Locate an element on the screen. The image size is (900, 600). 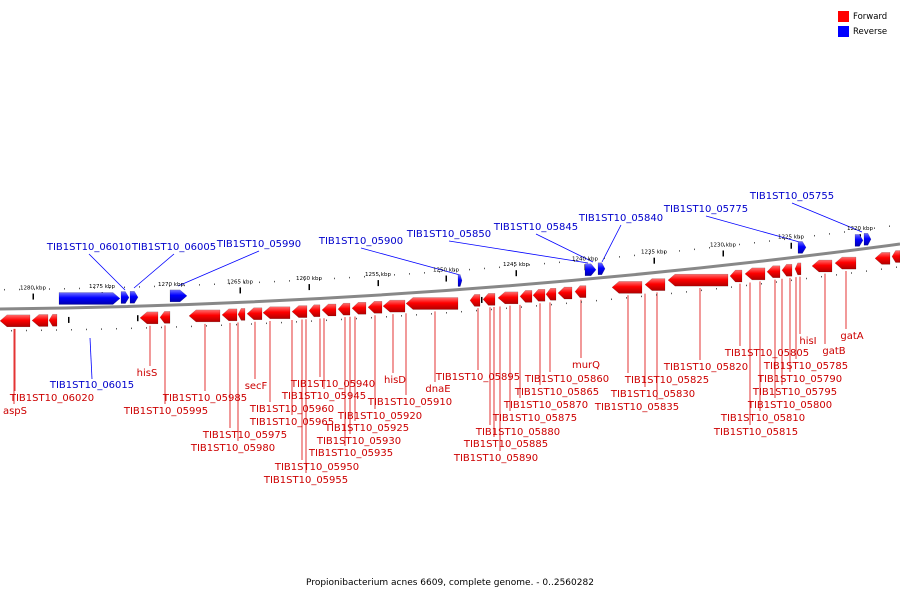
forward-swatch is located at coordinates (843, 16).